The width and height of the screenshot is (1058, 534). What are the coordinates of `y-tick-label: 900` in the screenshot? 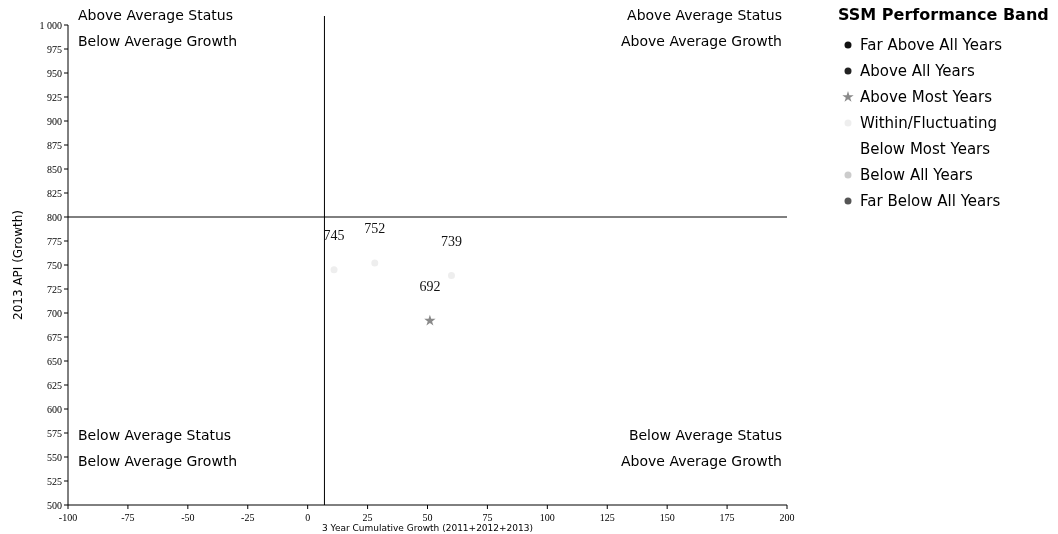 It's located at (54, 121).